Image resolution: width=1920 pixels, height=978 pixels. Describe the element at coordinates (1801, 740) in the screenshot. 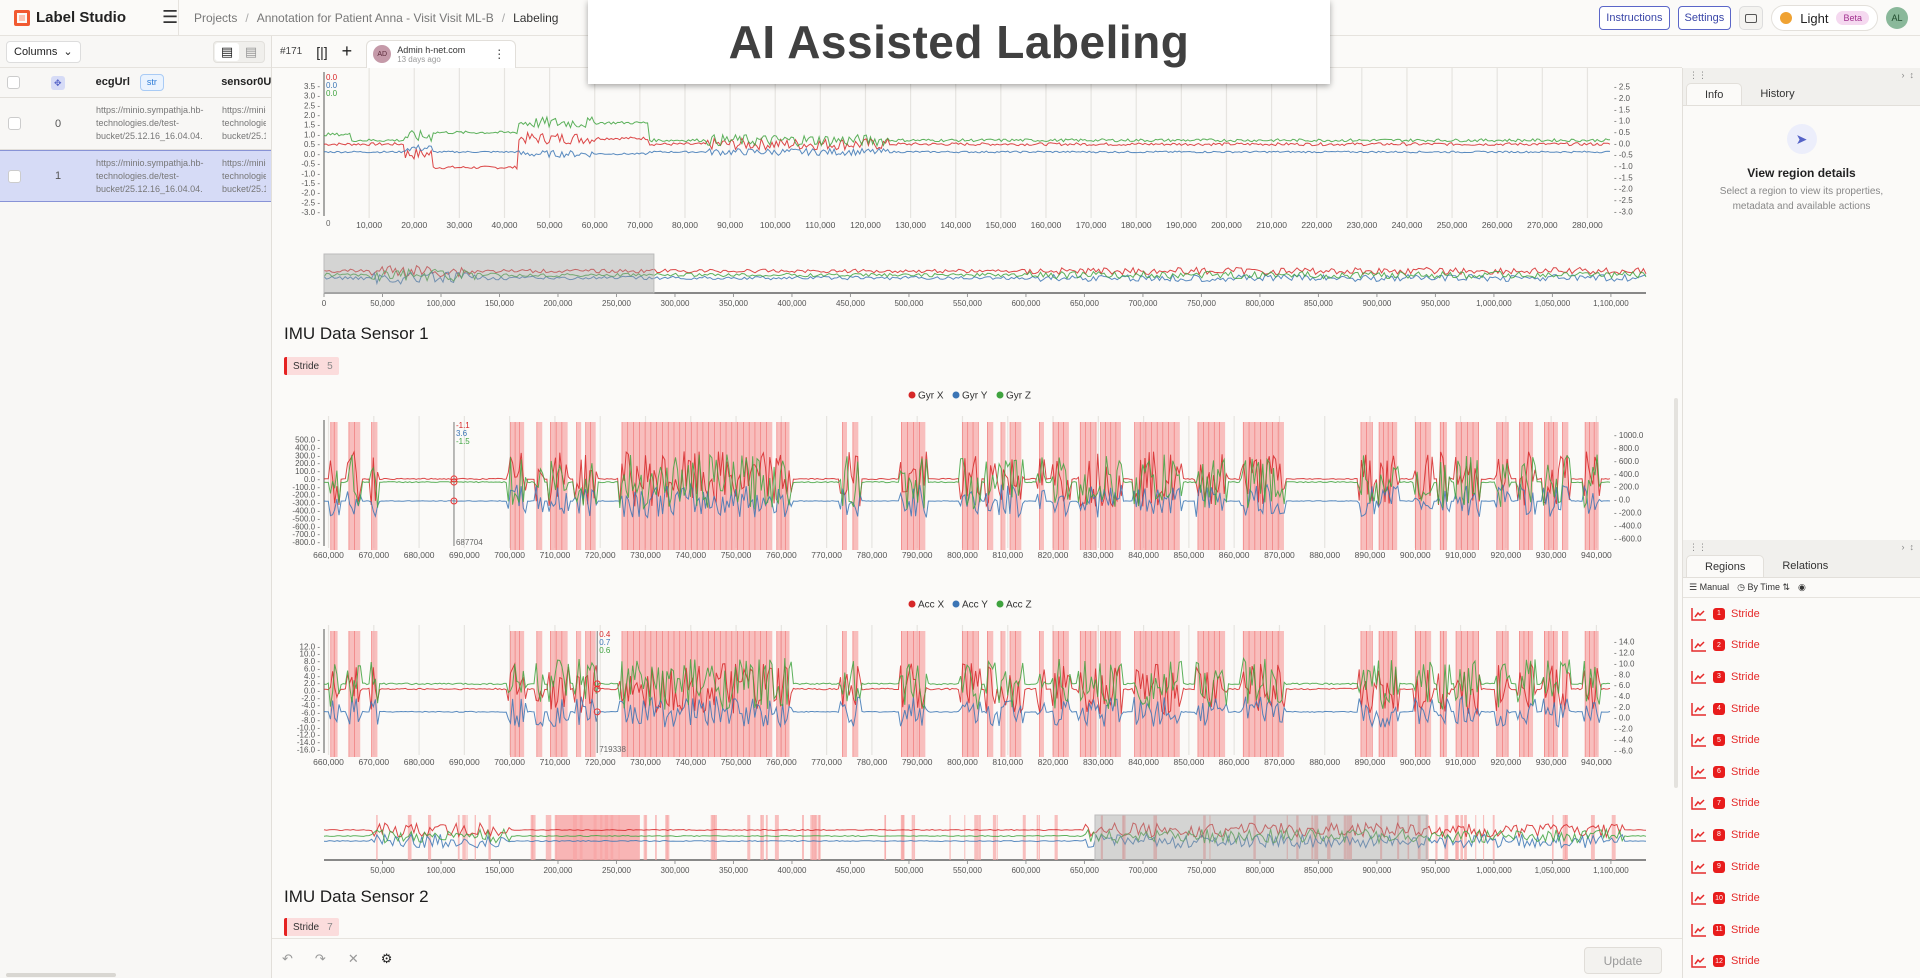

I see `region-item: 5 Stride` at that location.